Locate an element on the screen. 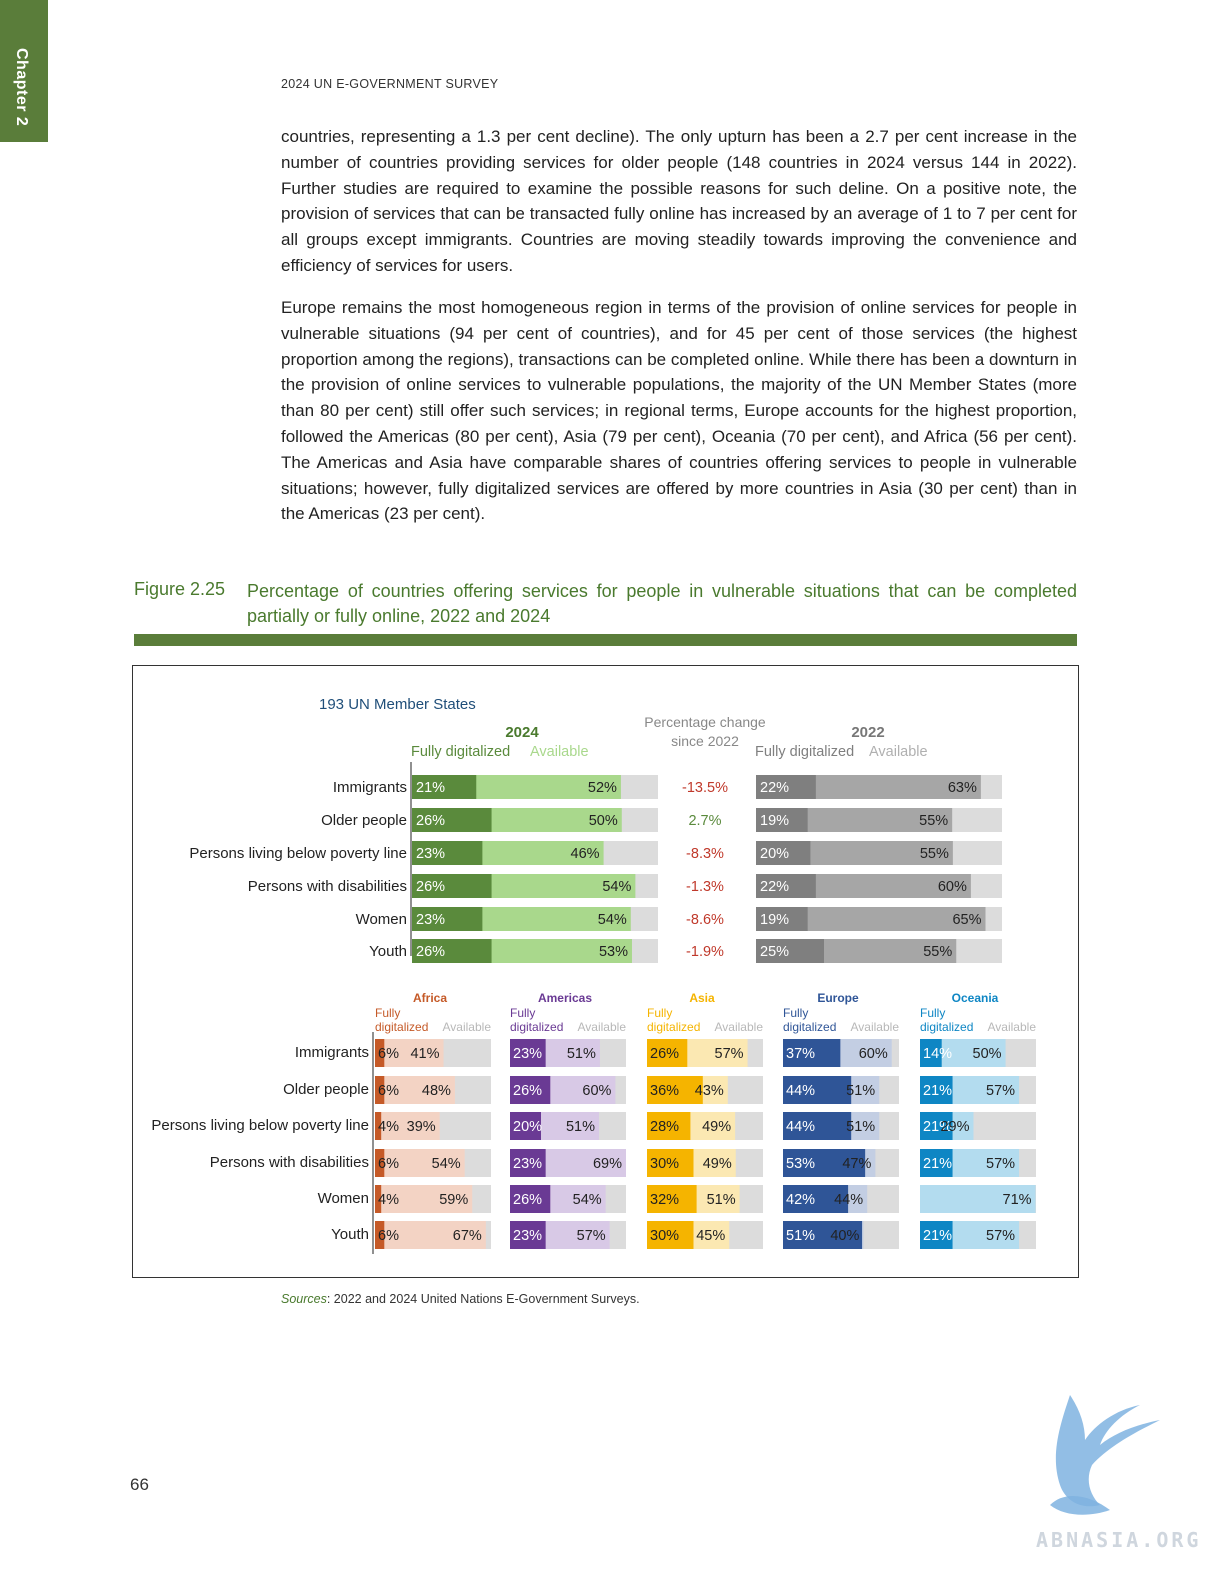 The height and width of the screenshot is (1584, 1224). watermark-text: ABNASIA.ORG is located at coordinates (1119, 1540).